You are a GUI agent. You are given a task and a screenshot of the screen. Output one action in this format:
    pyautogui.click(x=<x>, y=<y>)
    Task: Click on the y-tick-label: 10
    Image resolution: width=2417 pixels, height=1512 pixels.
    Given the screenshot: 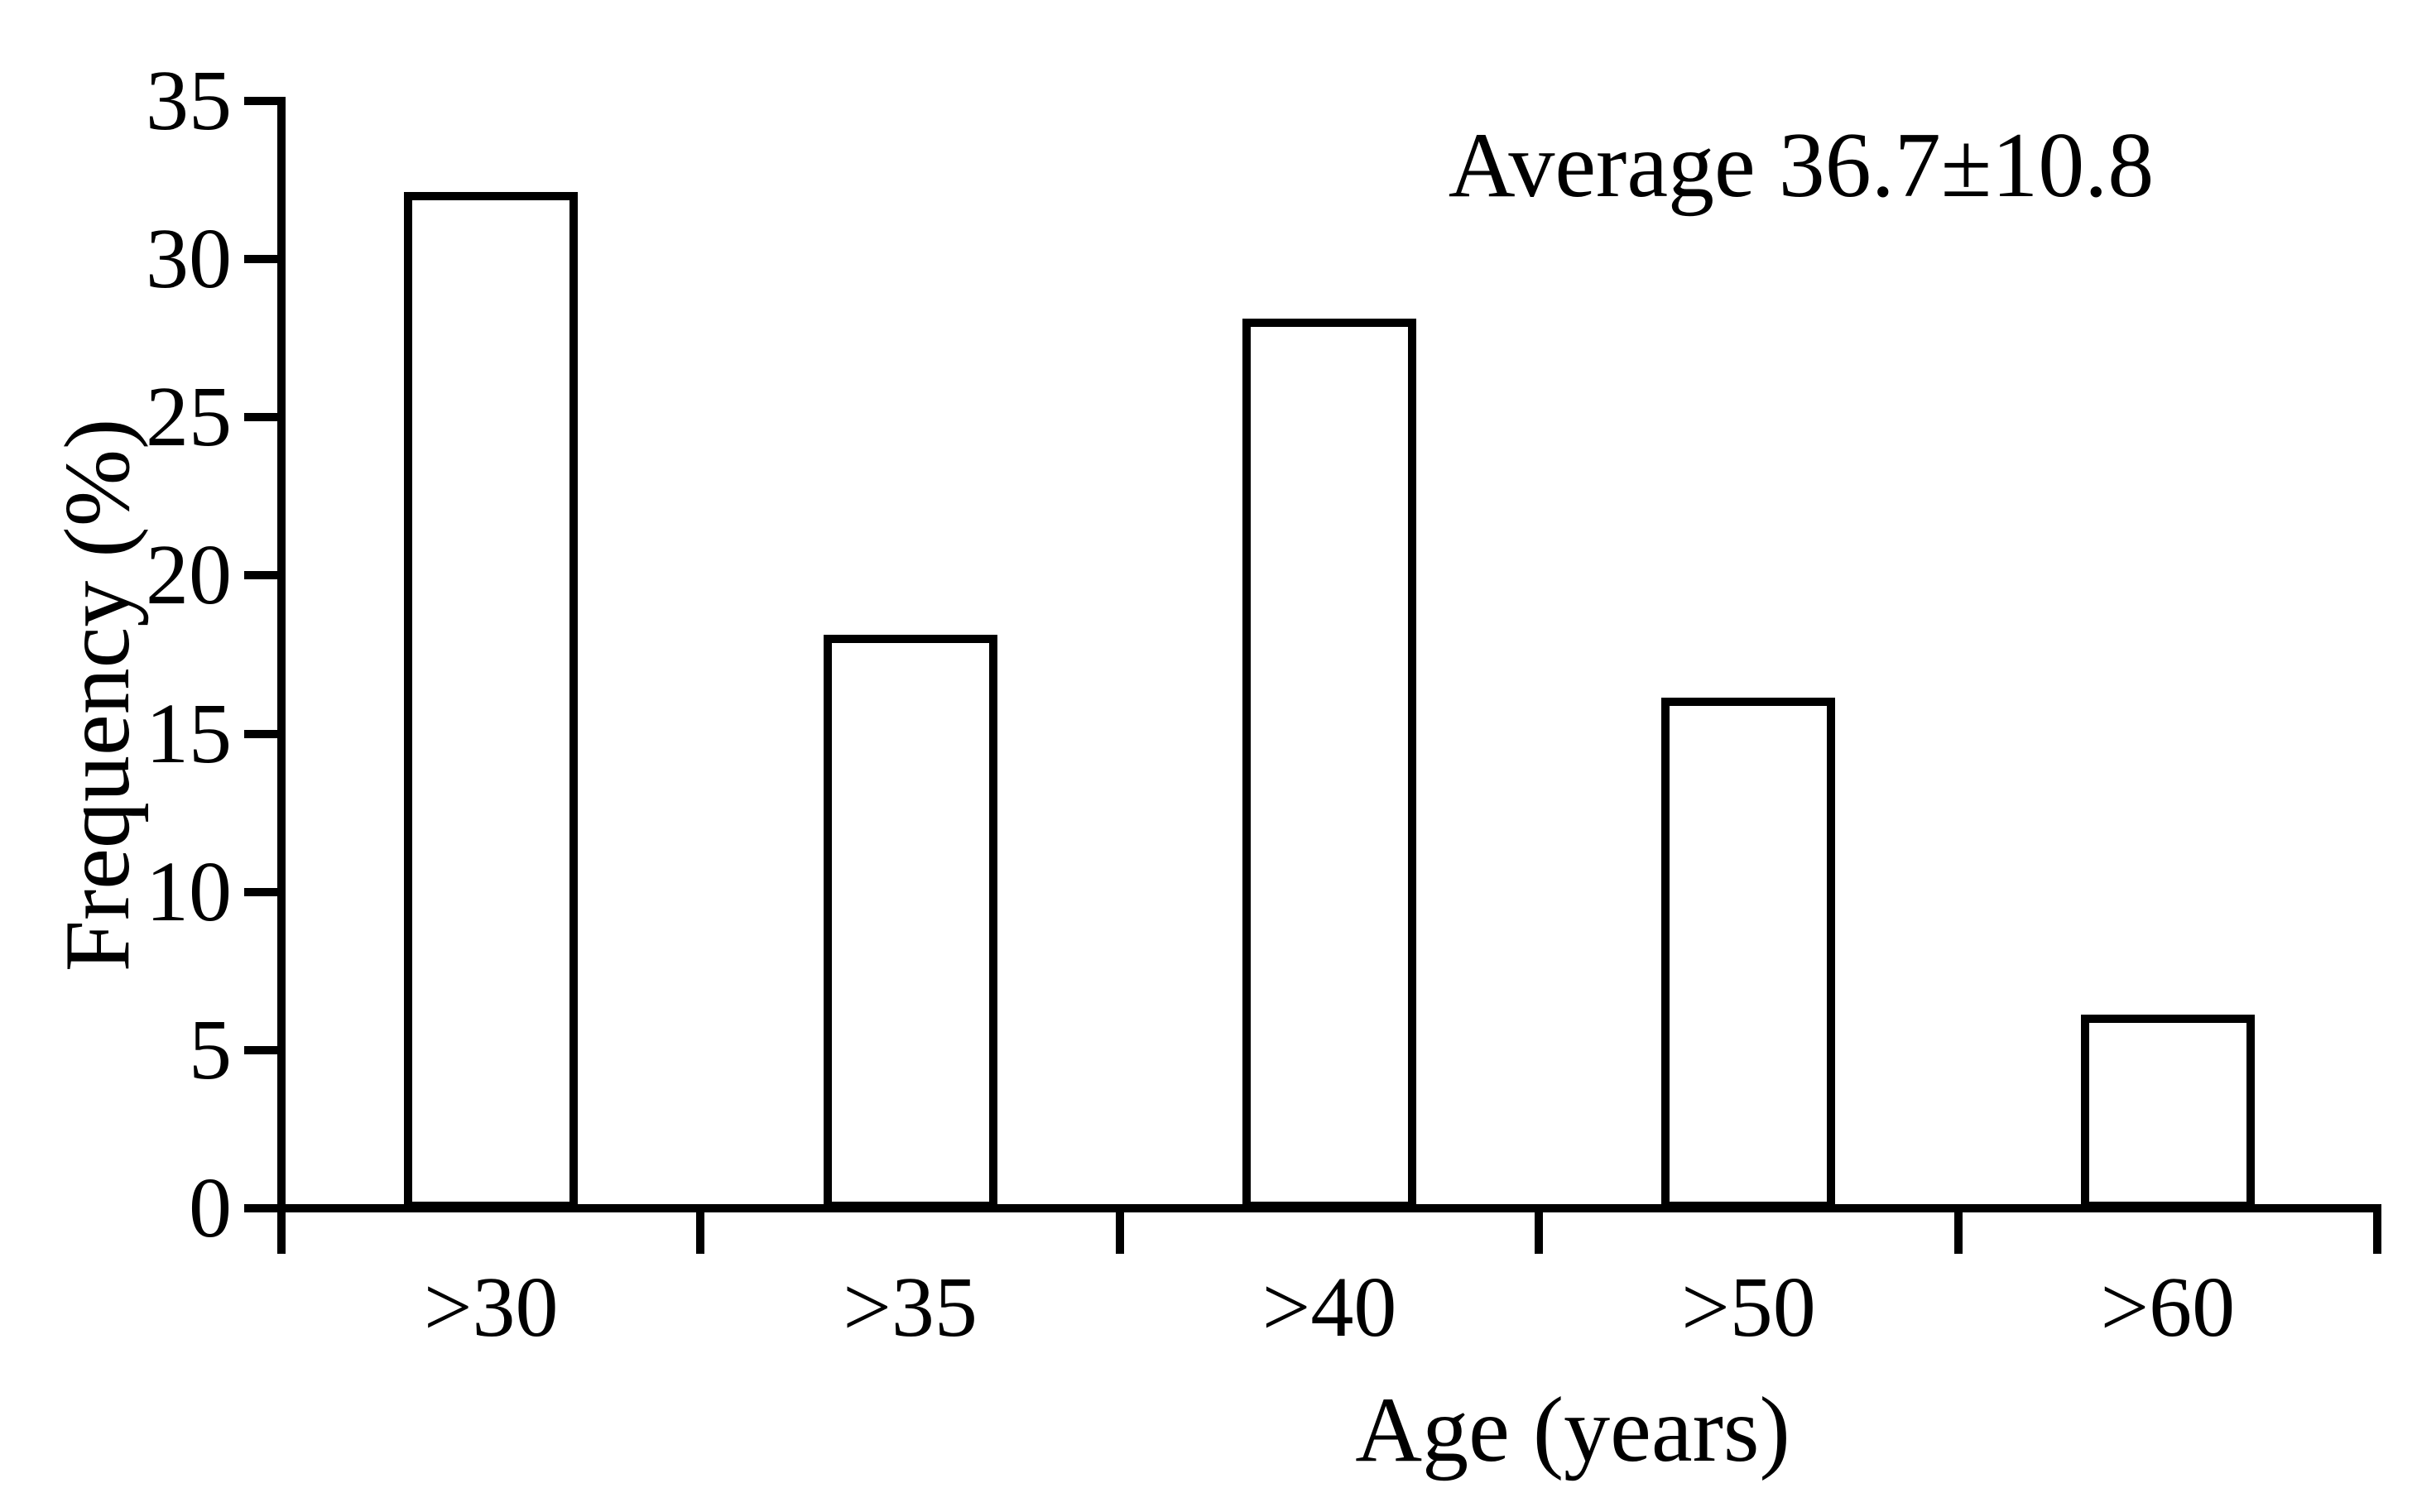 What is the action you would take?
    pyautogui.click(x=189, y=891)
    